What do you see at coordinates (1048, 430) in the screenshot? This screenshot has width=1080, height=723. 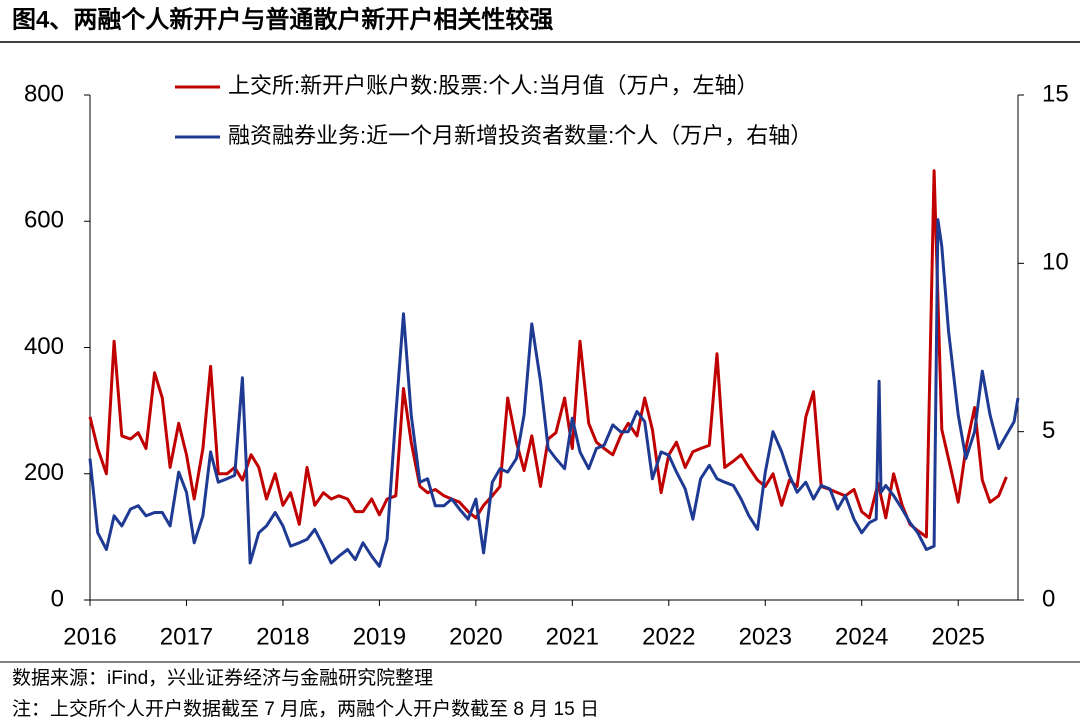 I see `y2-tick-label: 5` at bounding box center [1048, 430].